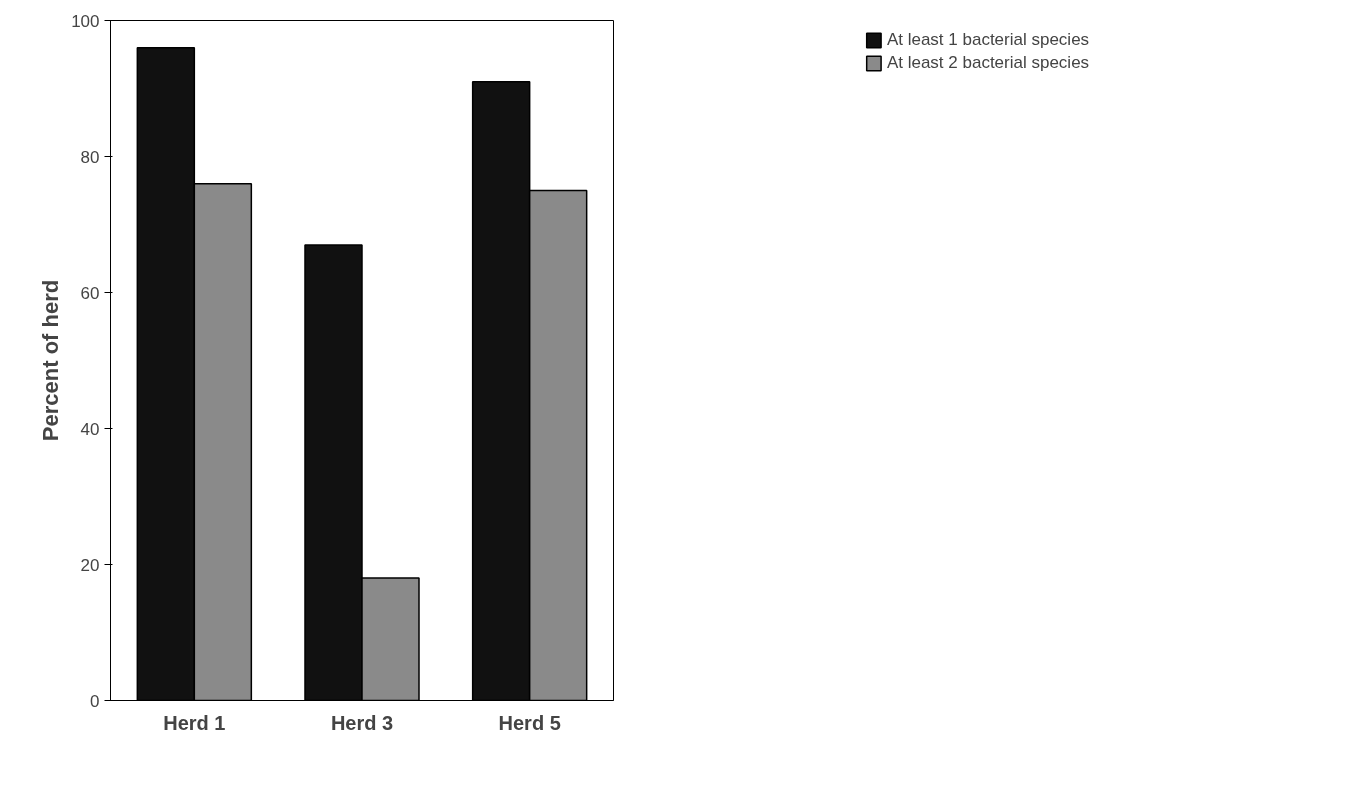 The image size is (1365, 788). What do you see at coordinates (90, 293) in the screenshot?
I see `y-tick-label: 60` at bounding box center [90, 293].